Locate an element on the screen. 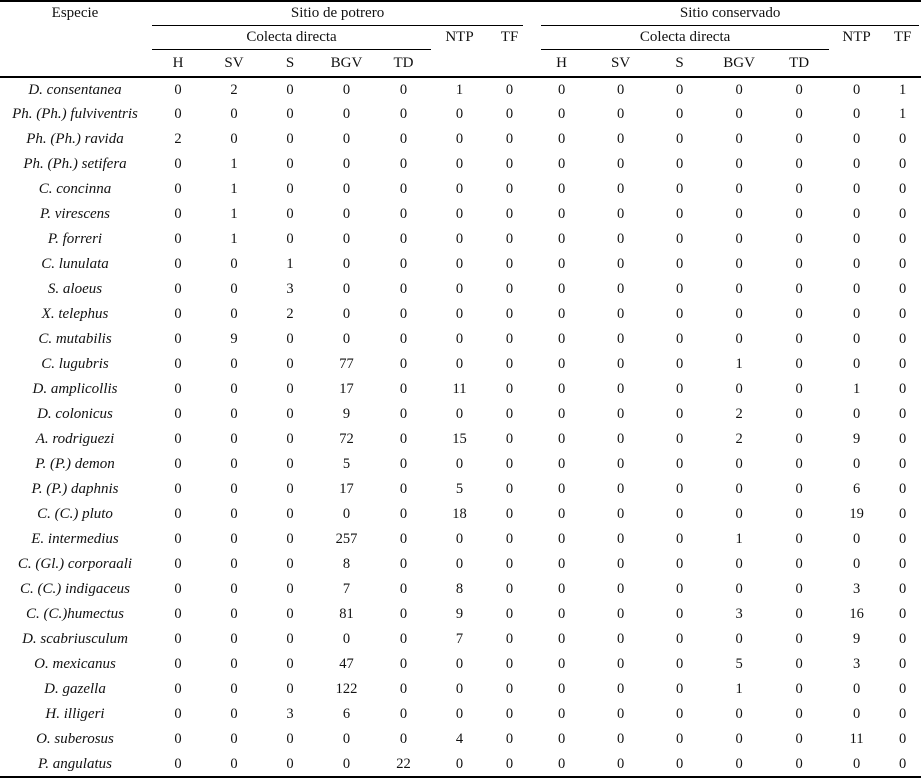 The image size is (921, 780). species-name: X. telephus is located at coordinates (75, 314).